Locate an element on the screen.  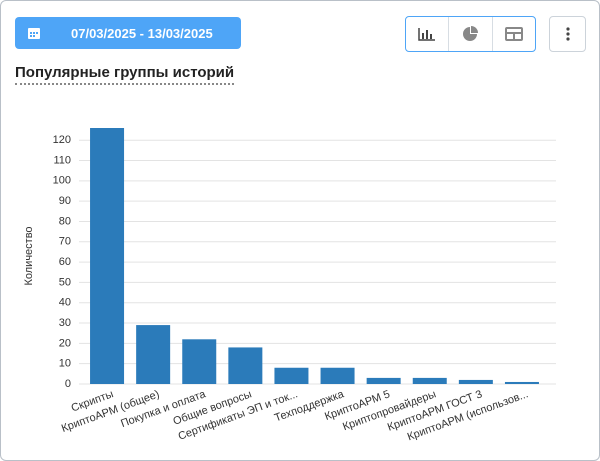
calendar-icon is located at coordinates (34, 33).